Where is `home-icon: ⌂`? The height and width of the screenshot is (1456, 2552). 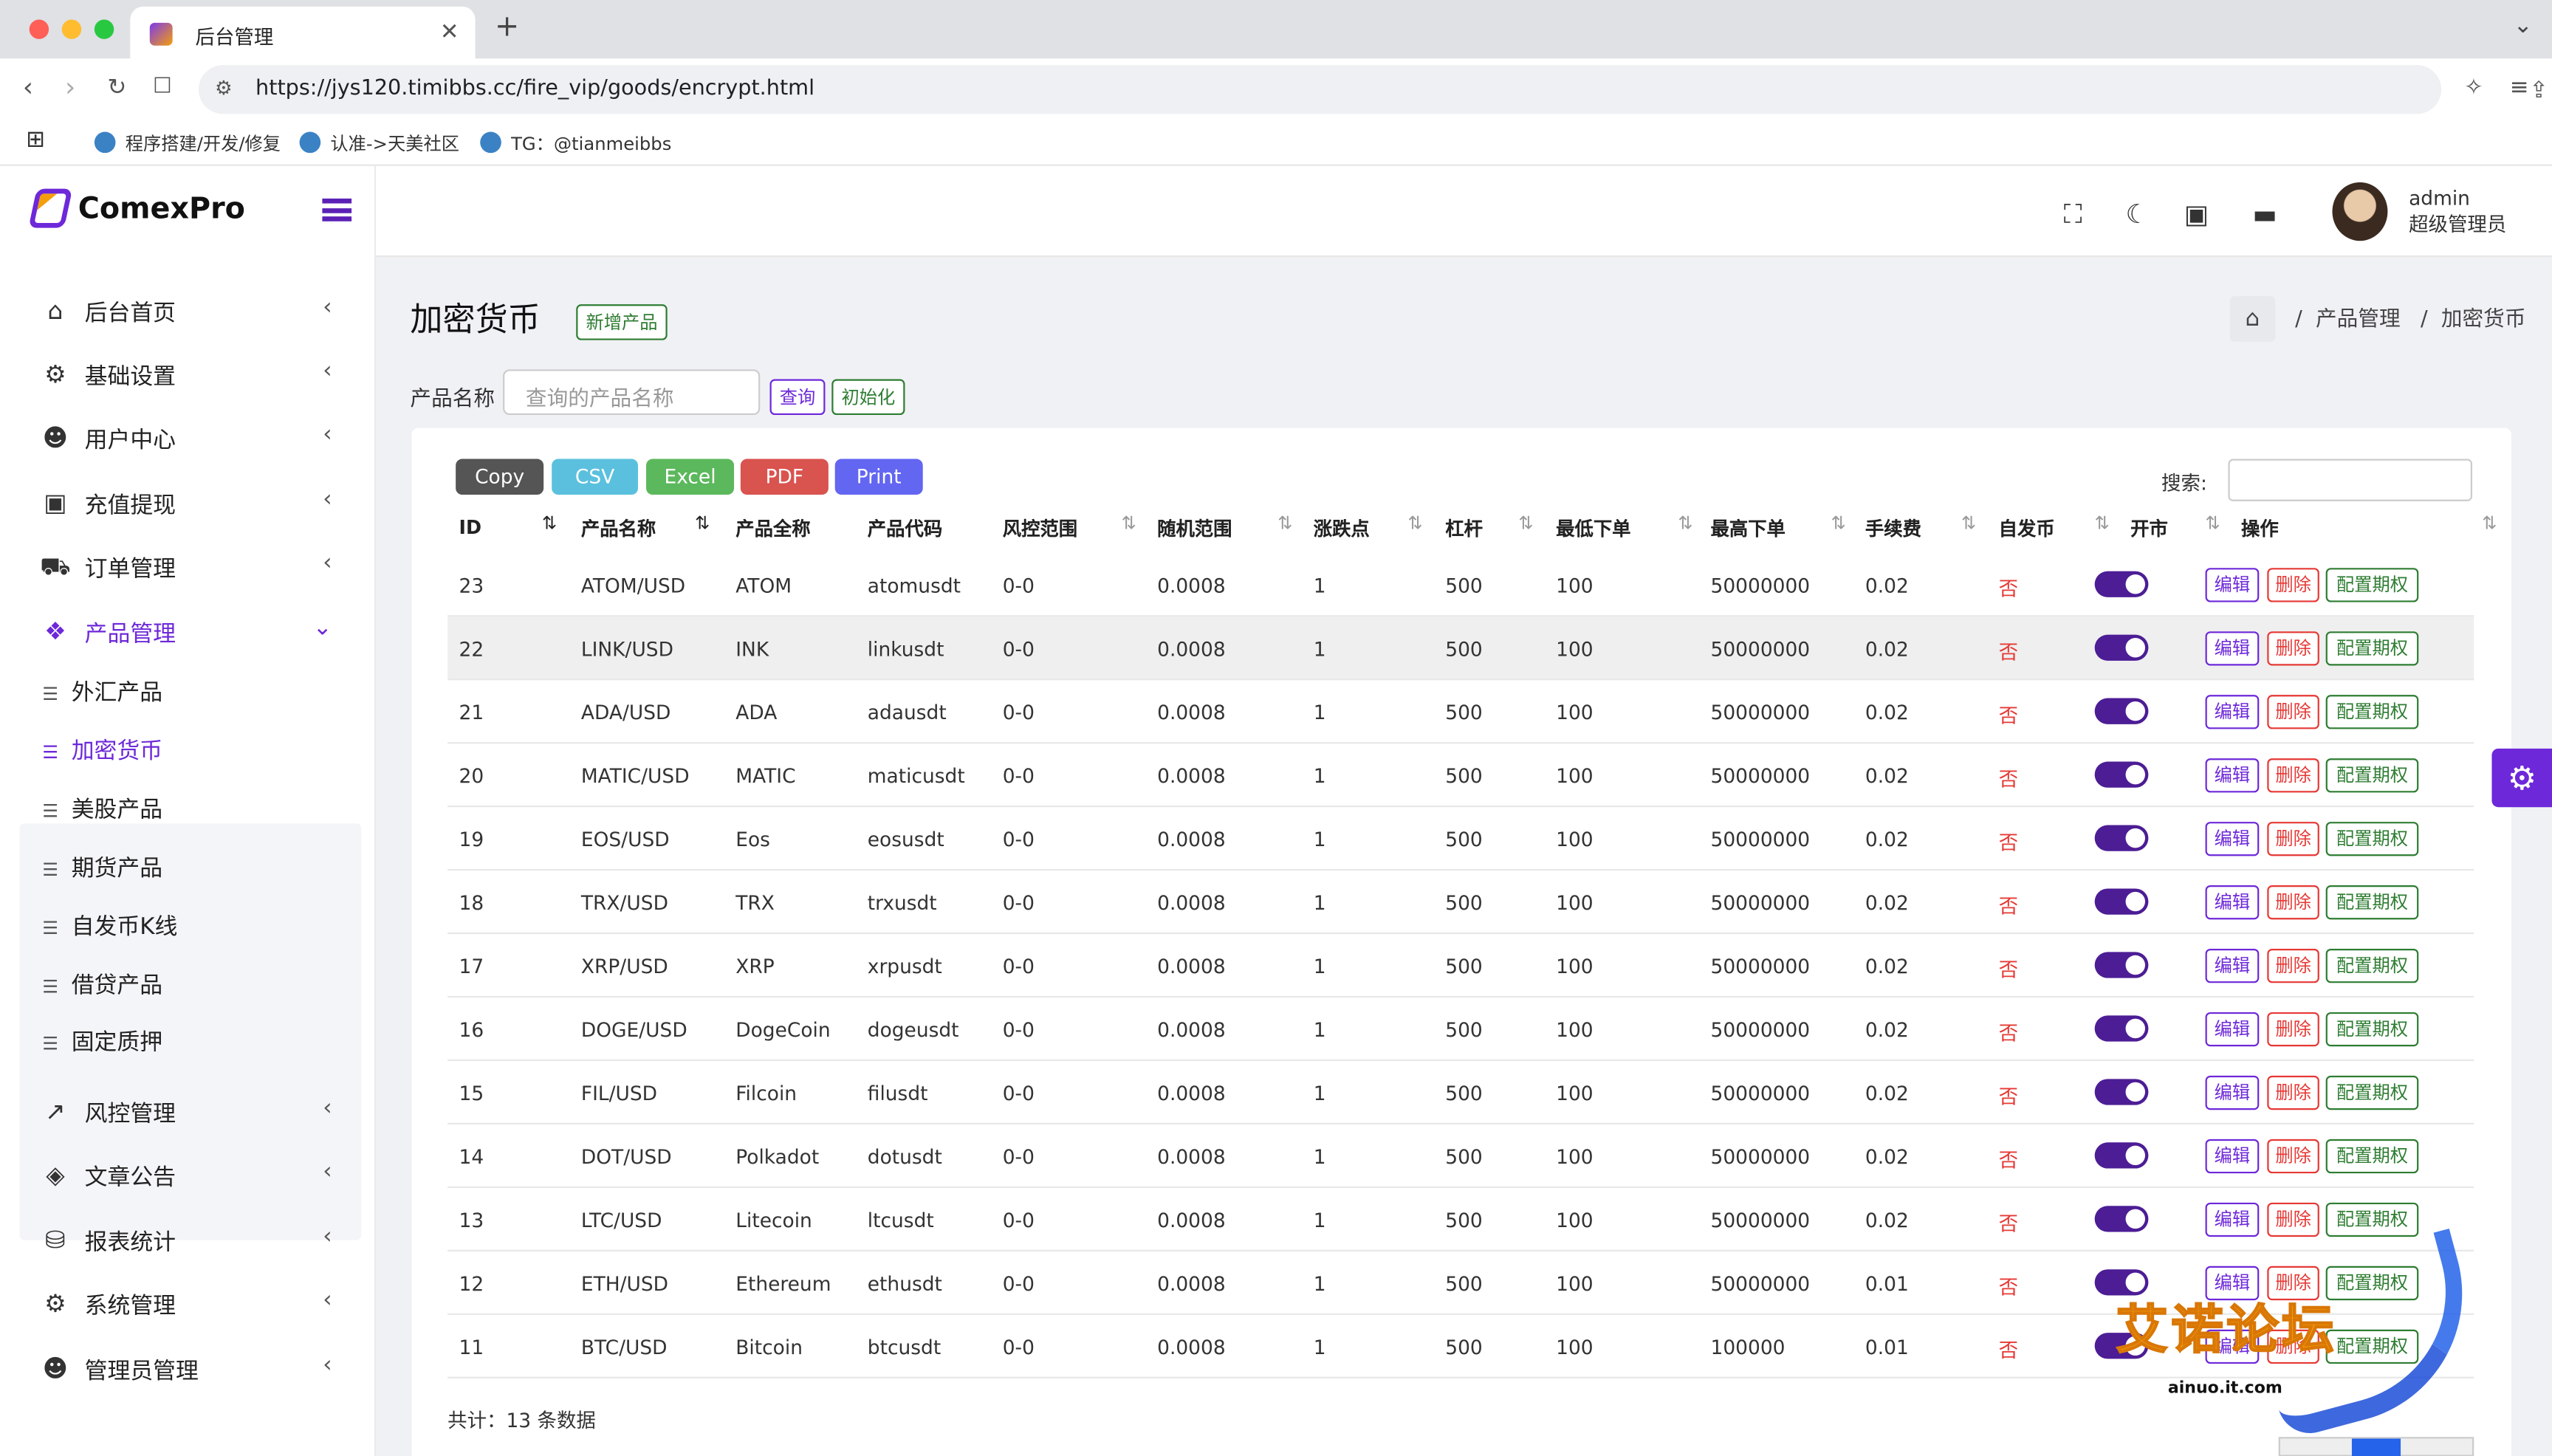 home-icon: ⌂ is located at coordinates (2252, 319).